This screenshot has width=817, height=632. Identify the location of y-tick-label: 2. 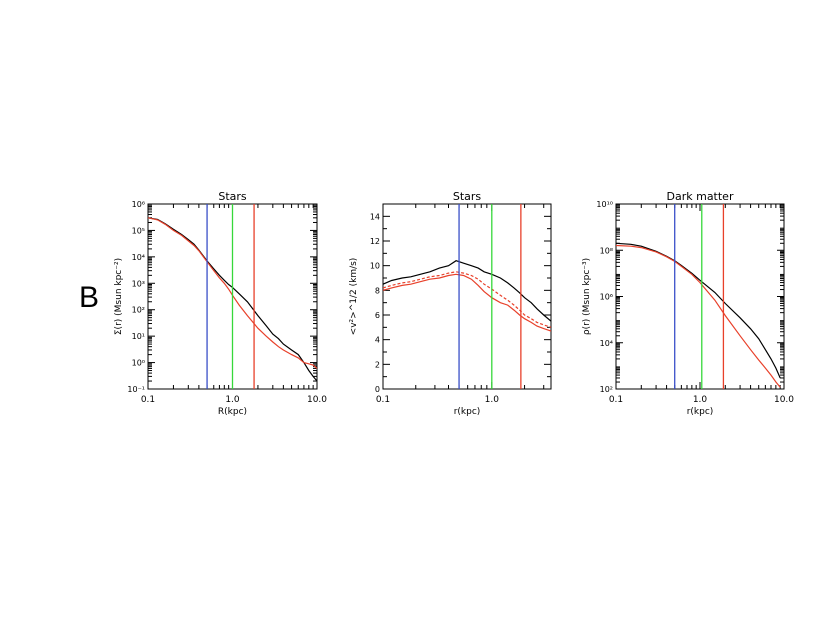
(377, 364).